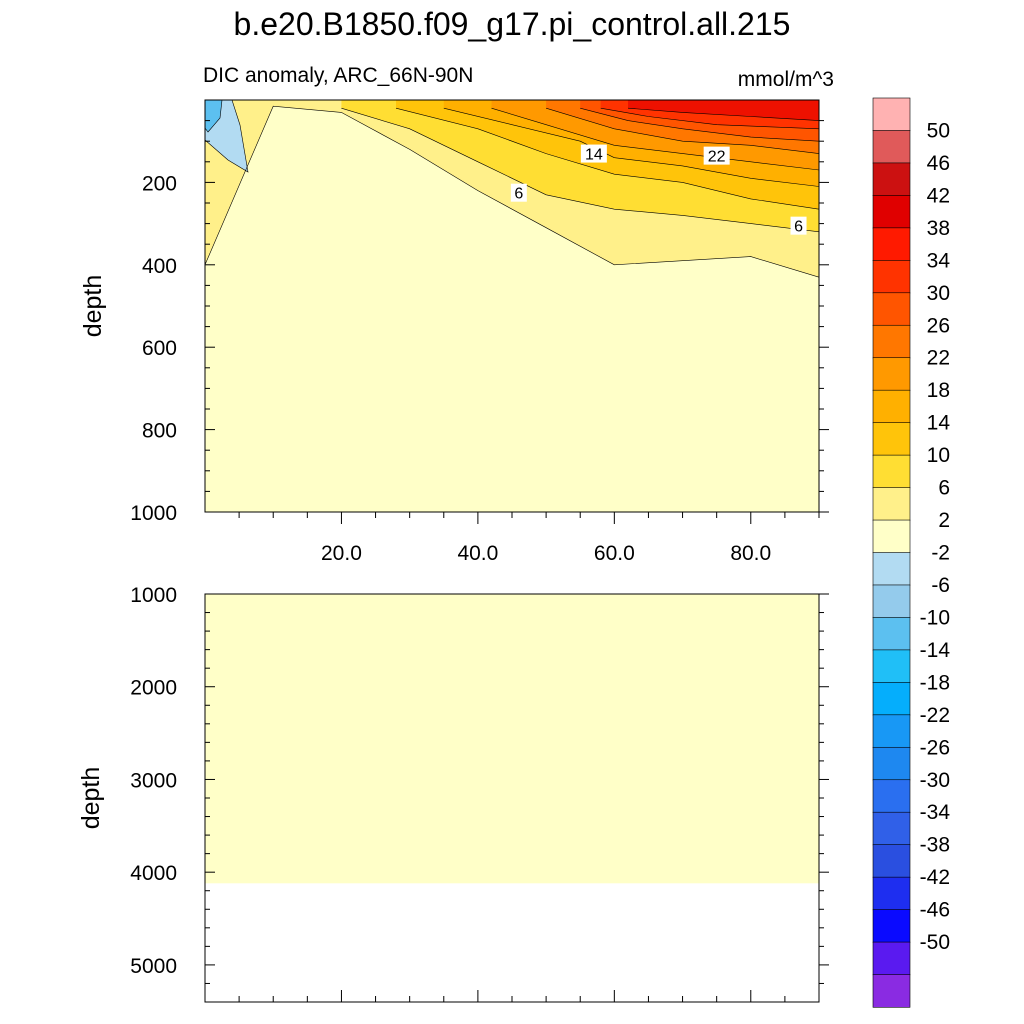 The height and width of the screenshot is (1024, 1024). What do you see at coordinates (938, 390) in the screenshot?
I see `colorbar-label: 18` at bounding box center [938, 390].